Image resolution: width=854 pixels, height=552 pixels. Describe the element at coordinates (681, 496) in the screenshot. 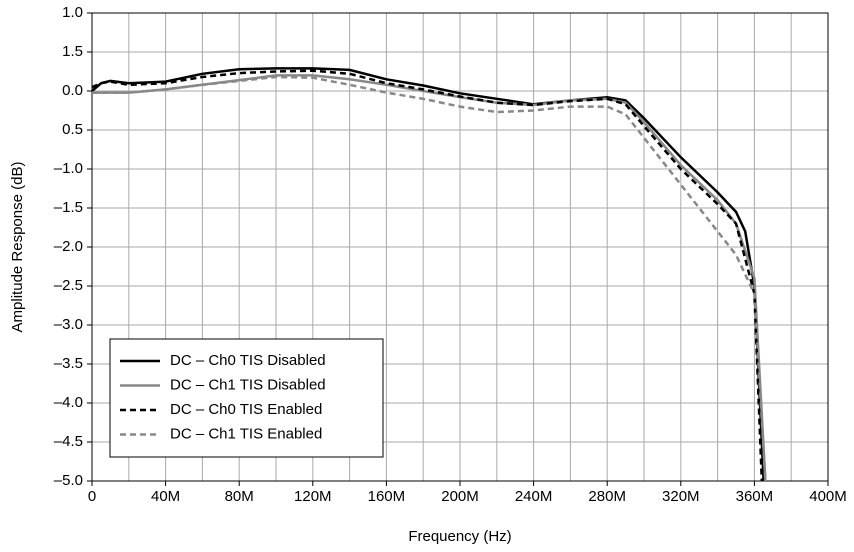

I see `x-tick-label: 320M` at that location.